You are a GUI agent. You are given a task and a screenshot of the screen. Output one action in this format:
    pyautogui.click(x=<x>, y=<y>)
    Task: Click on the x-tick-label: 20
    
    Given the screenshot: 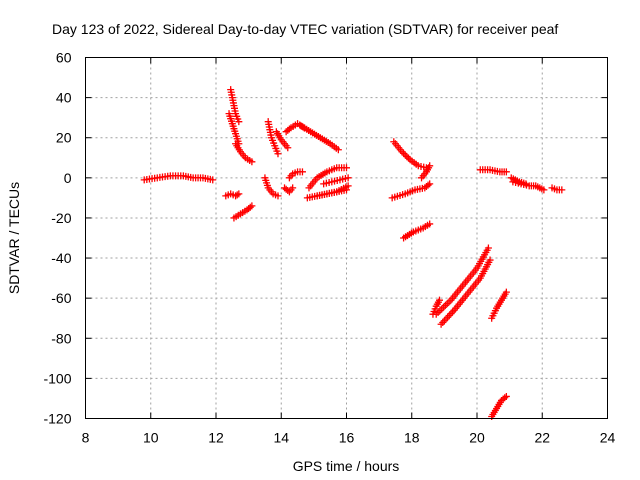 What is the action you would take?
    pyautogui.click(x=477, y=438)
    